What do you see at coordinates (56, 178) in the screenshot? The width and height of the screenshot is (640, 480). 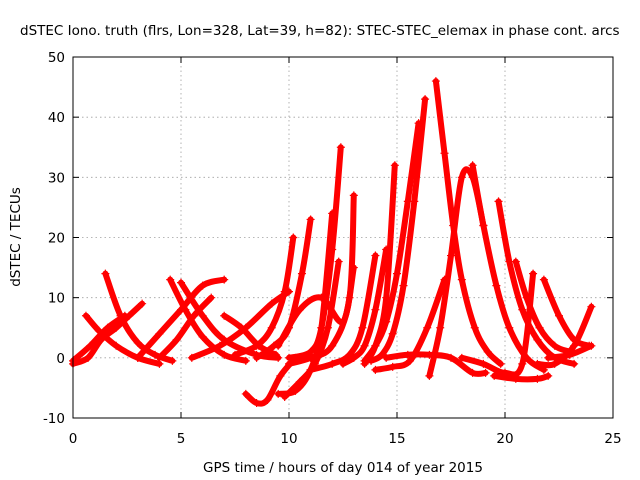 I see `y-tick-label: 30` at bounding box center [56, 178].